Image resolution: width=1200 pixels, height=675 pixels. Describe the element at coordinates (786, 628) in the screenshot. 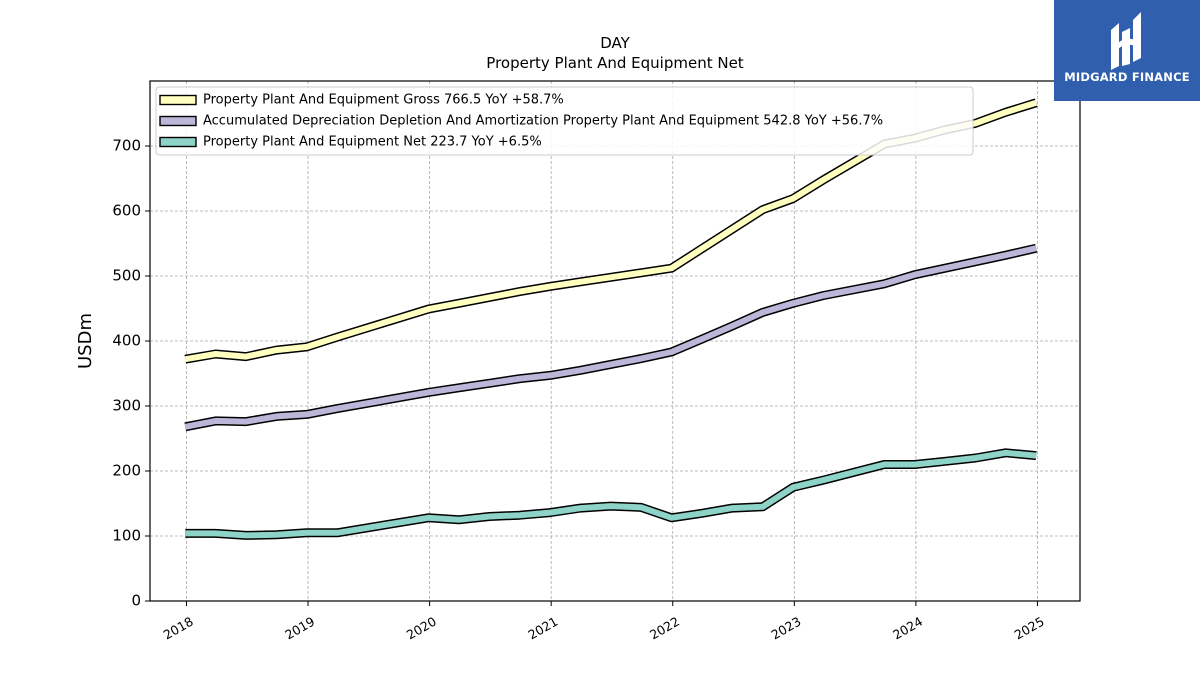

I see `x-tick-label: 2023` at that location.